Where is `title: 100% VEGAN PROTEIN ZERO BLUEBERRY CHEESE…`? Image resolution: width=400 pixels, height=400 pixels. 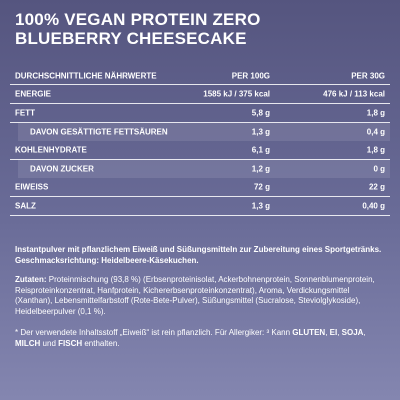
title: 100% VEGAN PROTEIN ZERO BLUEBERRY CHEESE… is located at coordinates (138, 29).